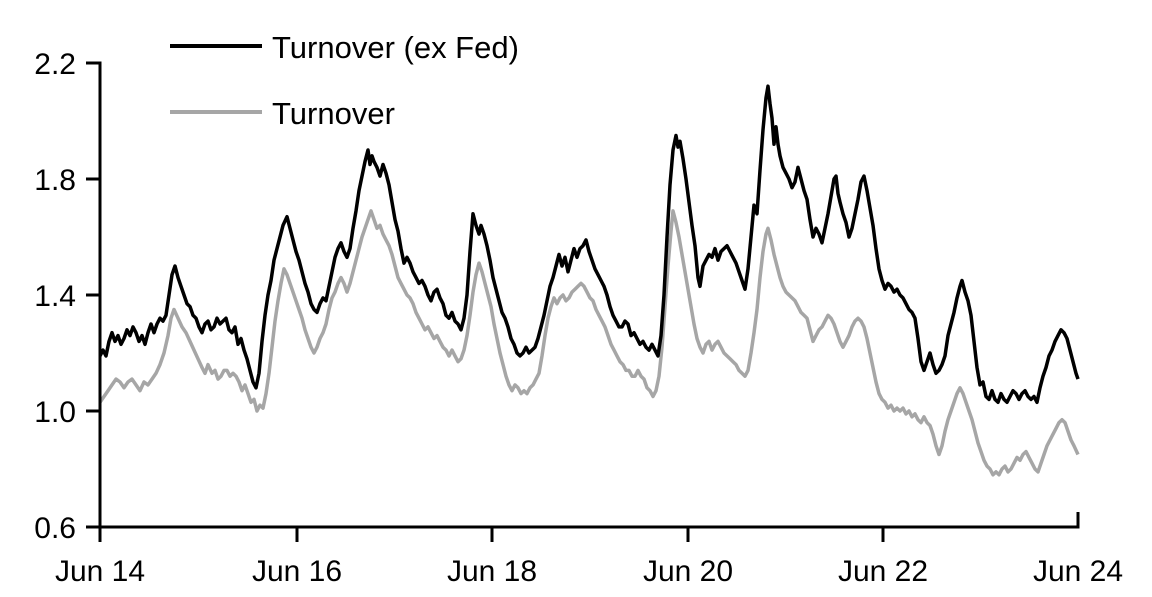 This screenshot has width=1152, height=597. What do you see at coordinates (395, 47) in the screenshot?
I see `legend-label-ex-fed: Turnover (ex Fed)` at bounding box center [395, 47].